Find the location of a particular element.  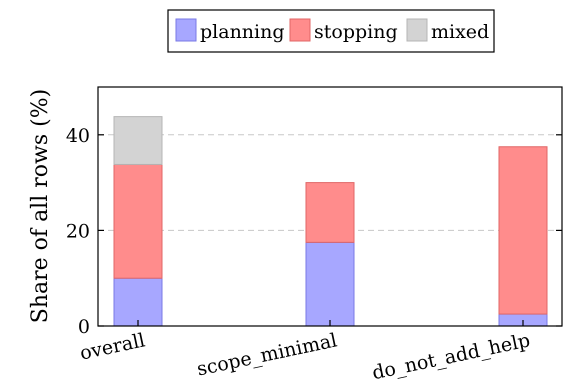

legend-label-mixed: mixed is located at coordinates (460, 32).